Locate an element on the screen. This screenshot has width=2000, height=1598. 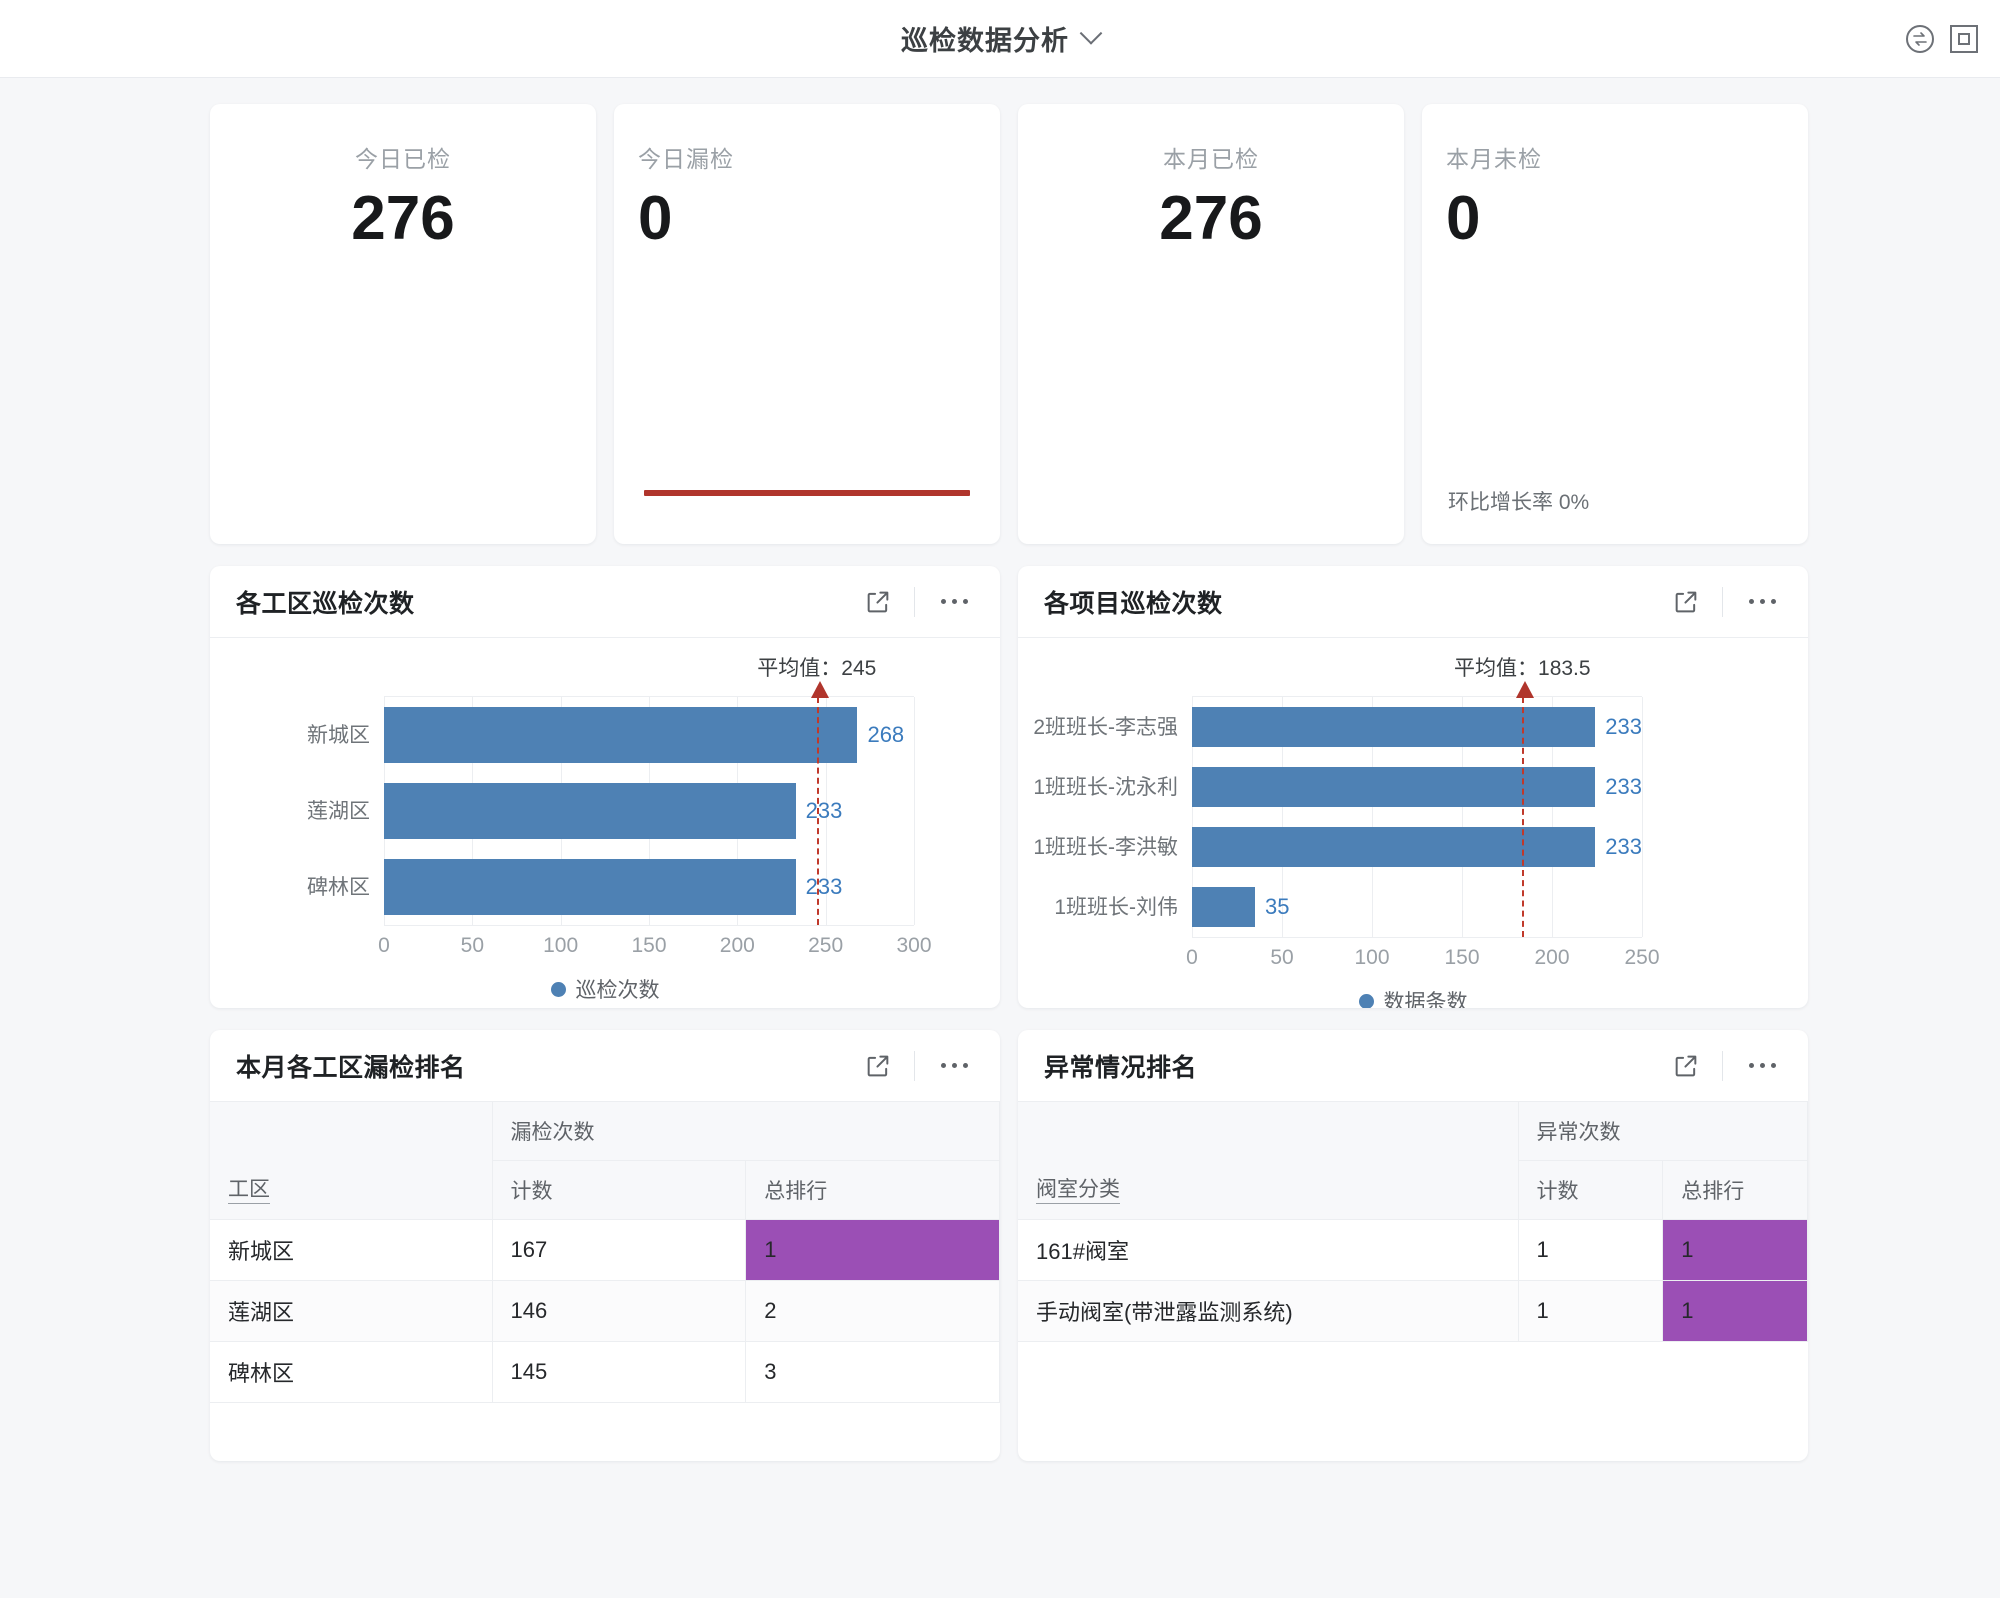
kpi-group-month: 本月已检 276 本月未检 0 环比增长率 0% is located at coordinates (1413, 324).